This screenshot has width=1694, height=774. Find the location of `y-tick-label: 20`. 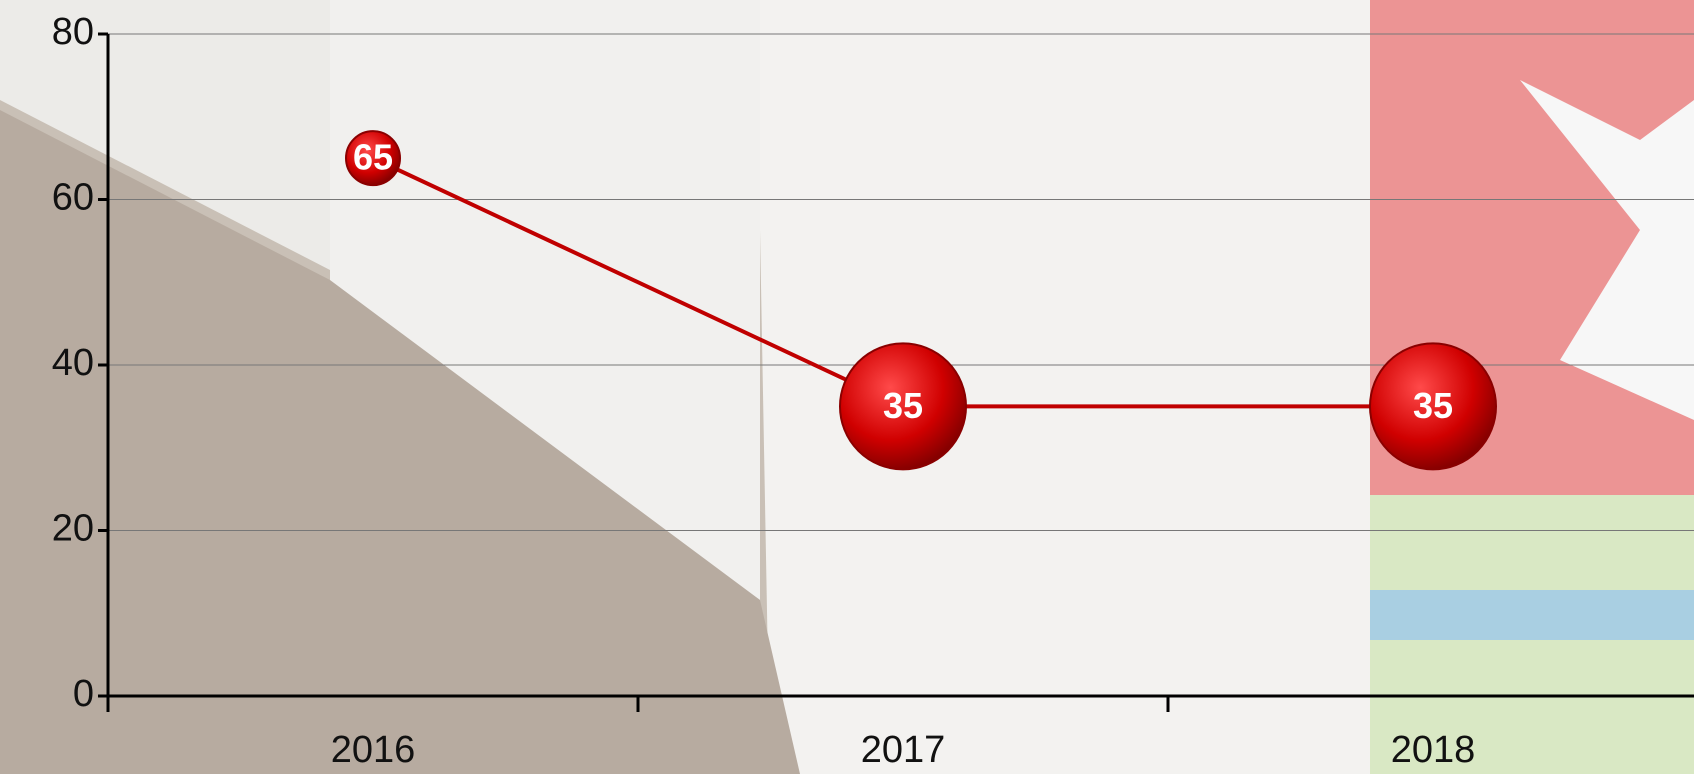

y-tick-label: 20 is located at coordinates (73, 529).